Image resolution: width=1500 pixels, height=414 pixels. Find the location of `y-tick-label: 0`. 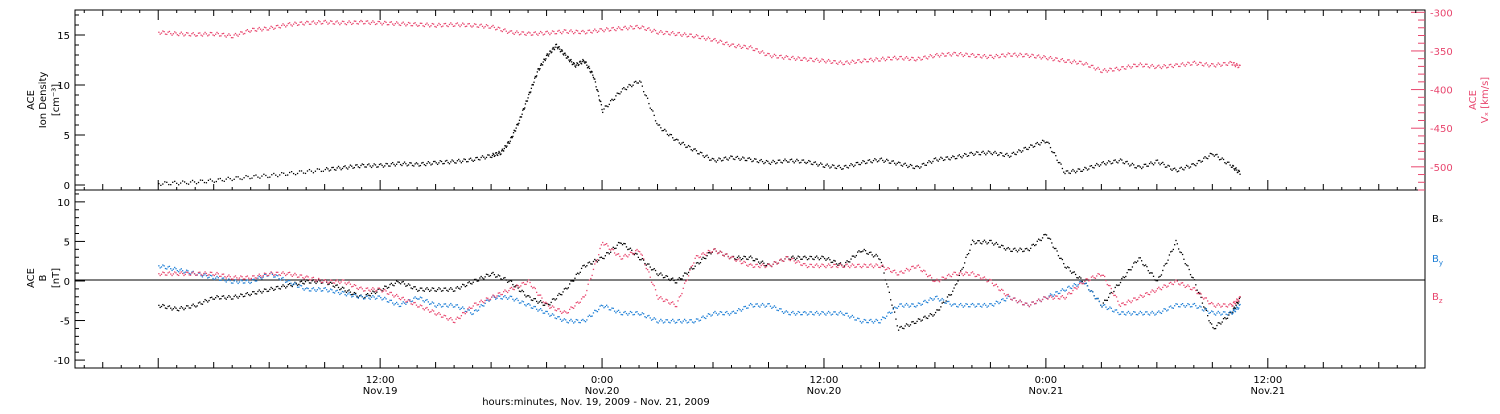

y-tick-label: 0 is located at coordinates (67, 282).